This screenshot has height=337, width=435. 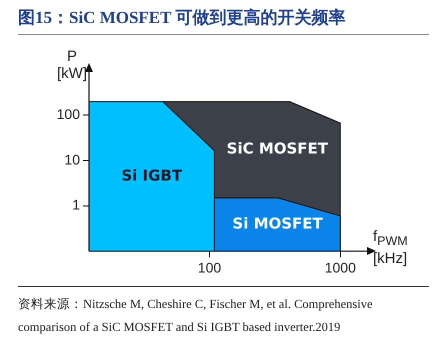 I want to click on y-tick-label: 100, so click(x=68, y=114).